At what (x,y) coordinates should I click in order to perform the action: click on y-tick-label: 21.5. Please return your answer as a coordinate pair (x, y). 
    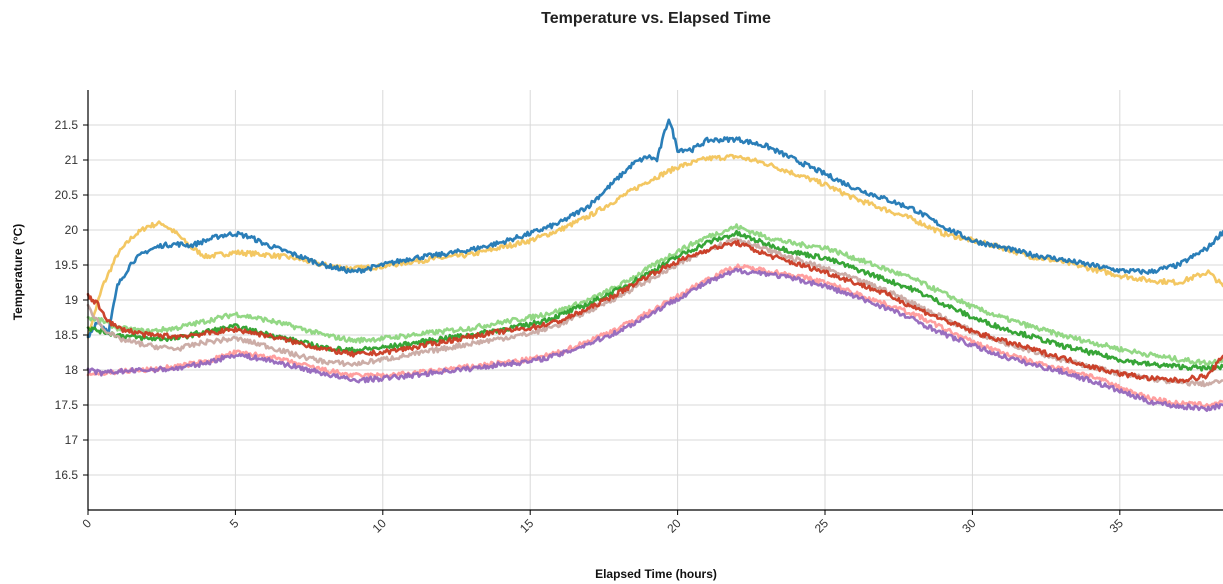
    Looking at the image, I should click on (67, 125).